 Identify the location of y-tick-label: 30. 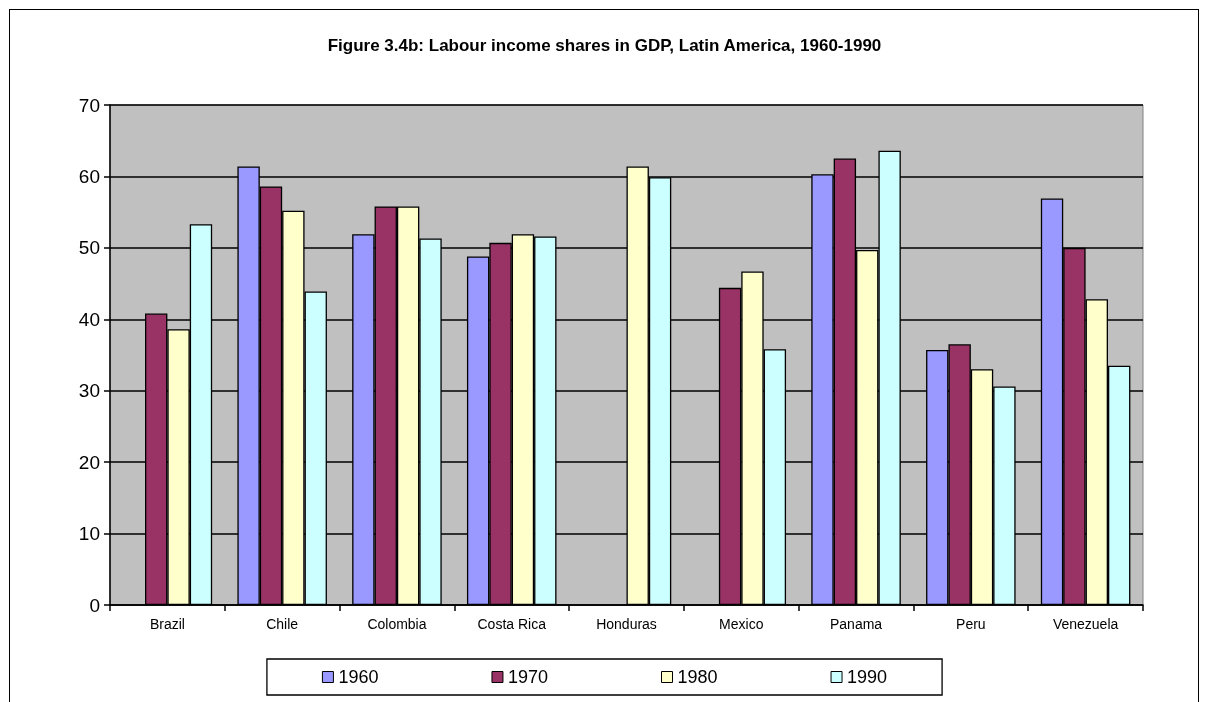
(89, 391).